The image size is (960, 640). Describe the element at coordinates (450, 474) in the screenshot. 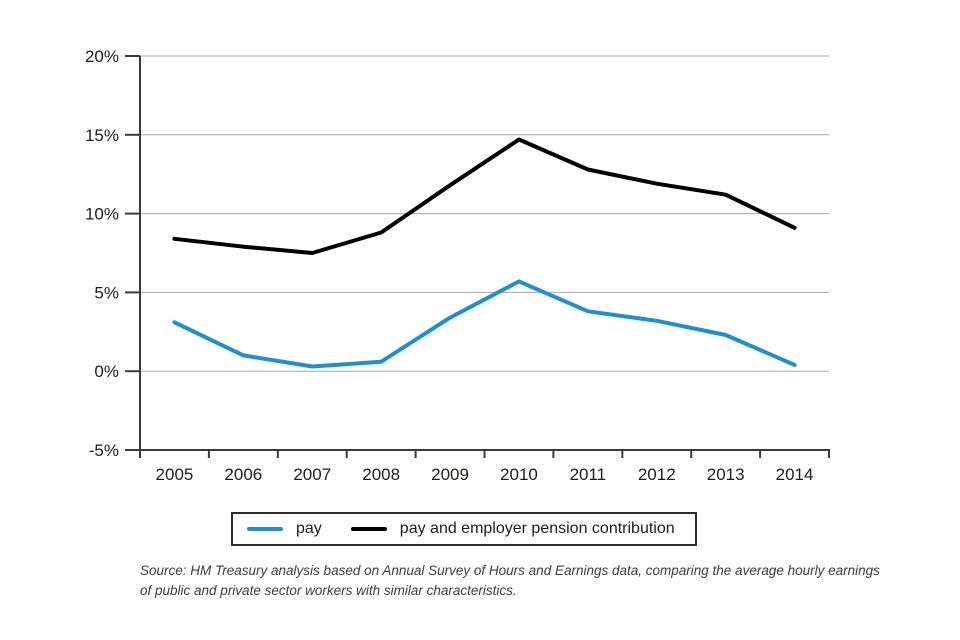

I see `x-tick-label: 2009` at that location.